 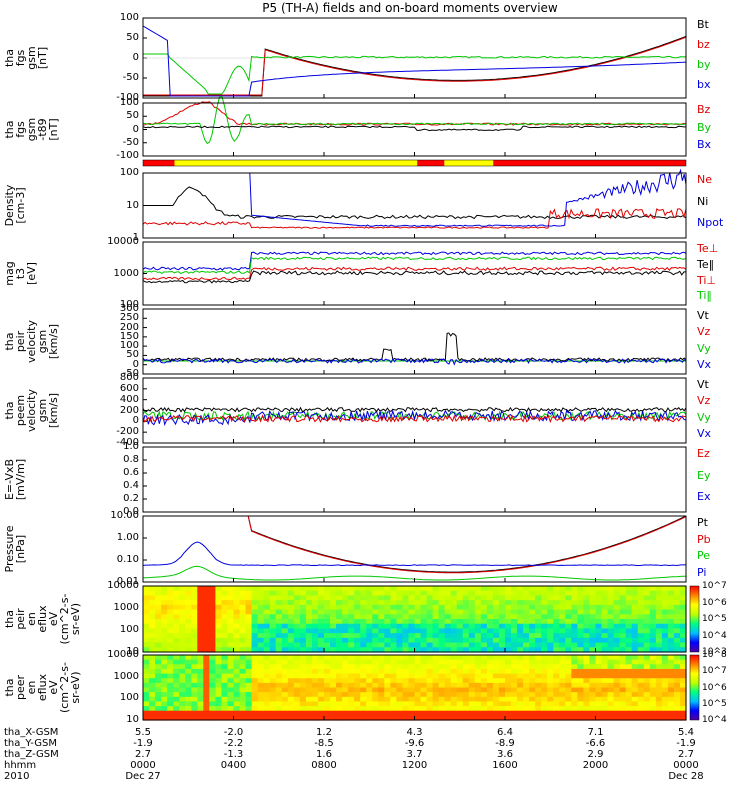 What do you see at coordinates (714, 619) in the screenshot?
I see `colorbar-label: 10^5` at bounding box center [714, 619].